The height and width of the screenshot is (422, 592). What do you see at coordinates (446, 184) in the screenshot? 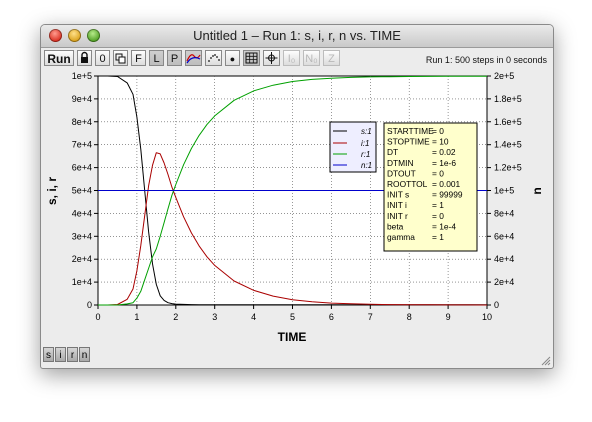
I see `param-value: = 0.001` at bounding box center [446, 184].